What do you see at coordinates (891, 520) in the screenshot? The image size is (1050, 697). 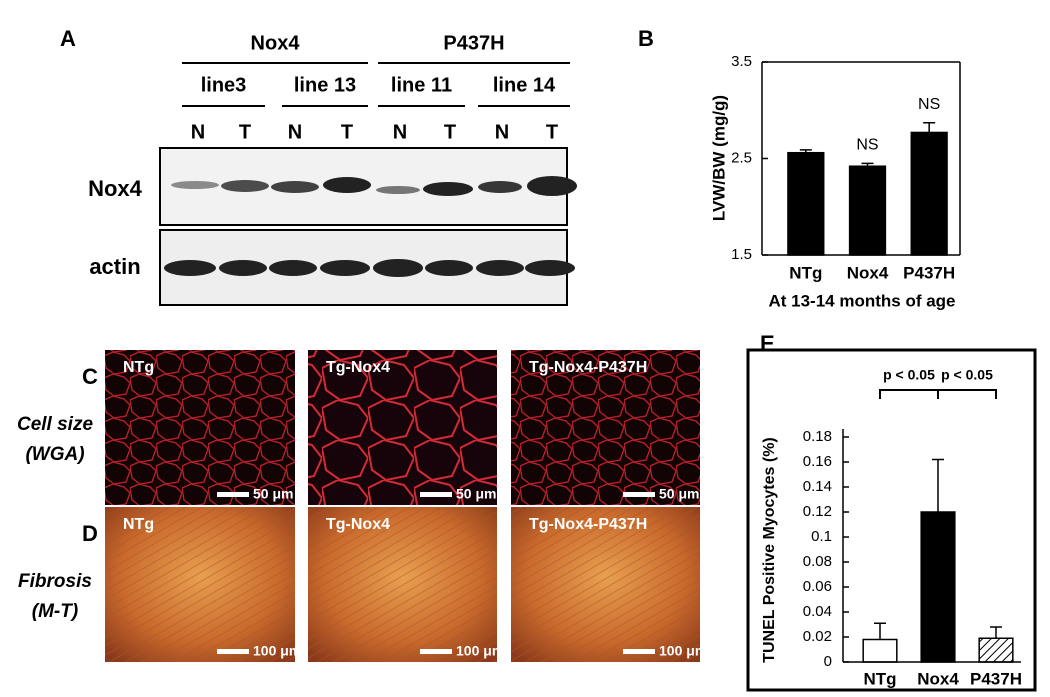 I see `panel-frame` at bounding box center [891, 520].